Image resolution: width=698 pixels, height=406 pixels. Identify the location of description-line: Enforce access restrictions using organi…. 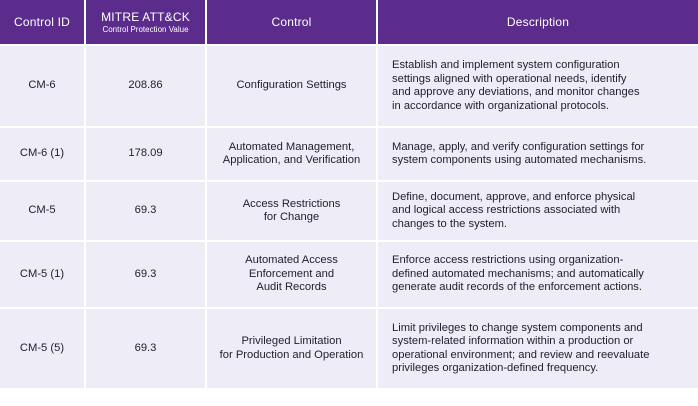
(508, 260).